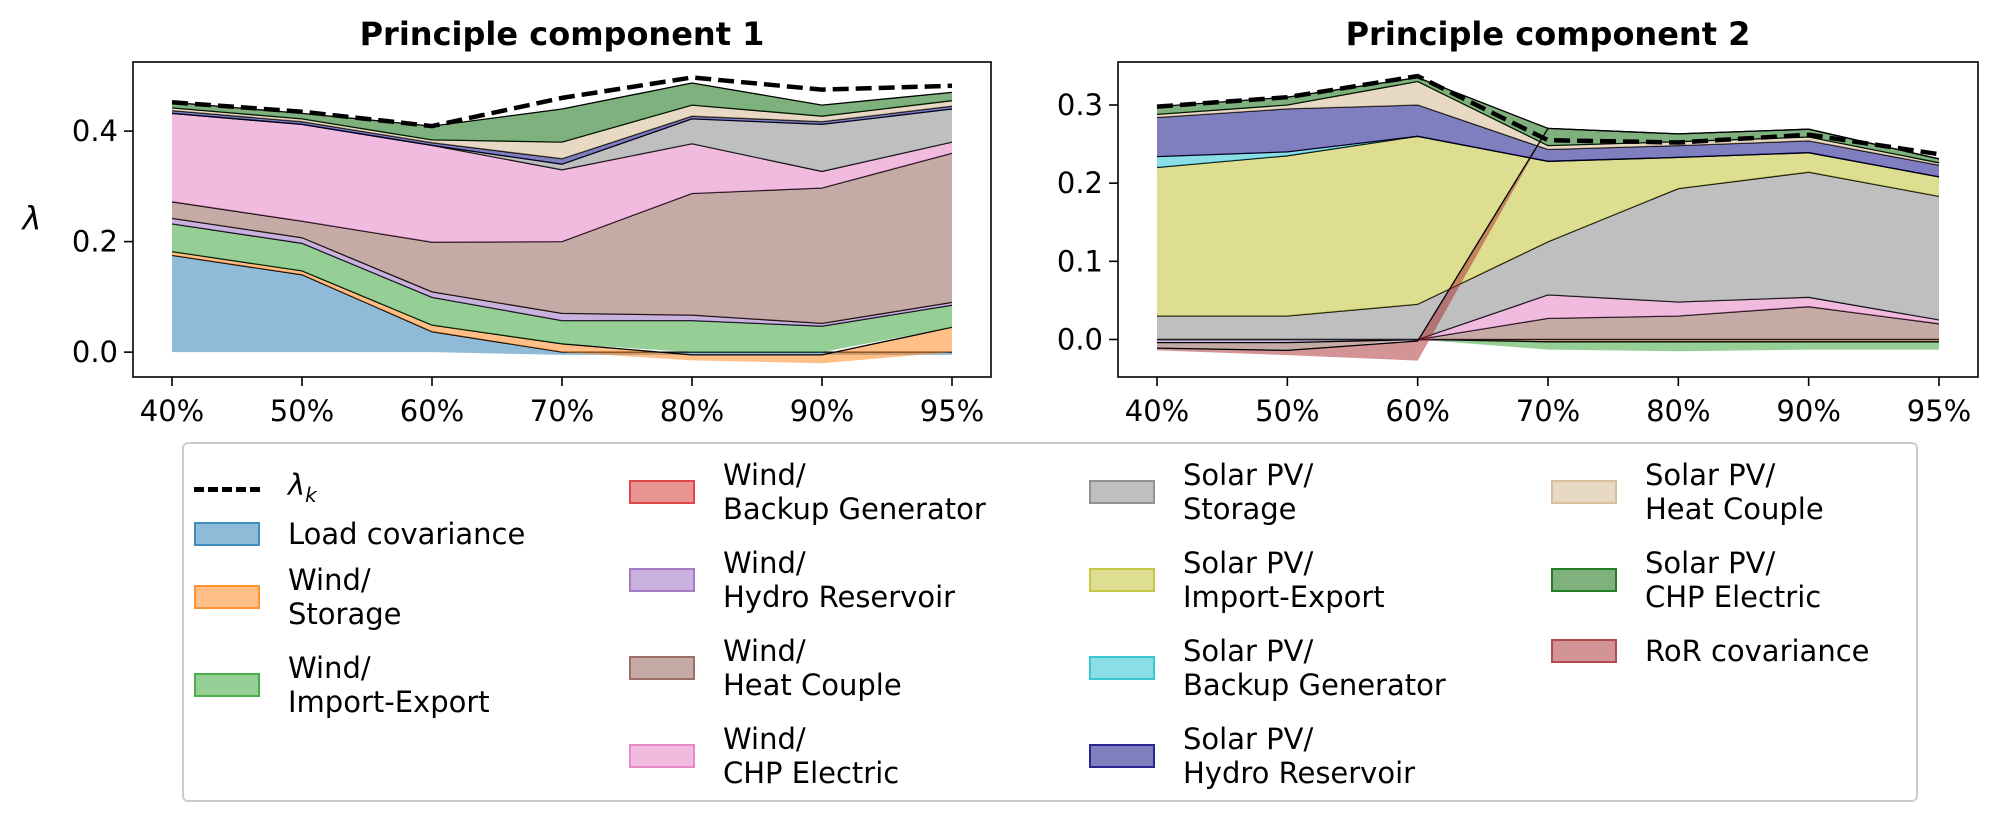 This screenshot has width=1994, height=821. I want to click on legend-label: Wind/ Import-Export, so click(389, 685).